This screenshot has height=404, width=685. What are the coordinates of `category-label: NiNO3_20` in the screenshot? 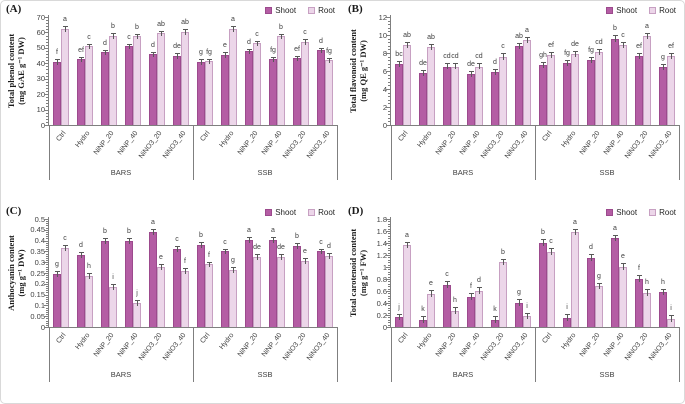 It's located at (294, 145).